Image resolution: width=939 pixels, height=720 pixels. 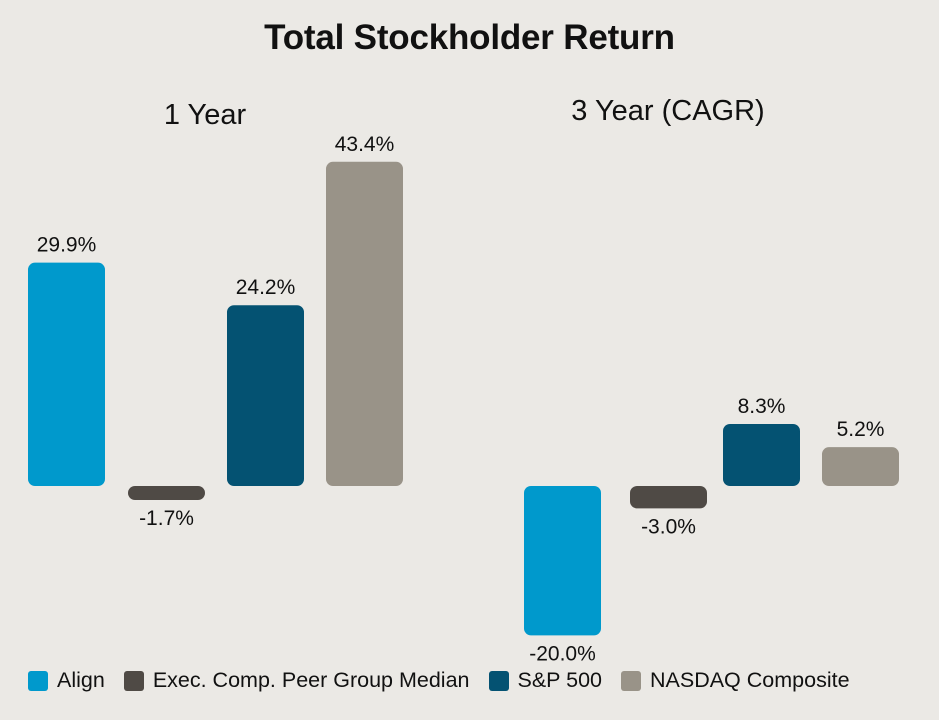 What do you see at coordinates (166, 518) in the screenshot?
I see `data-label-1yr-peer-group: -1.7%` at bounding box center [166, 518].